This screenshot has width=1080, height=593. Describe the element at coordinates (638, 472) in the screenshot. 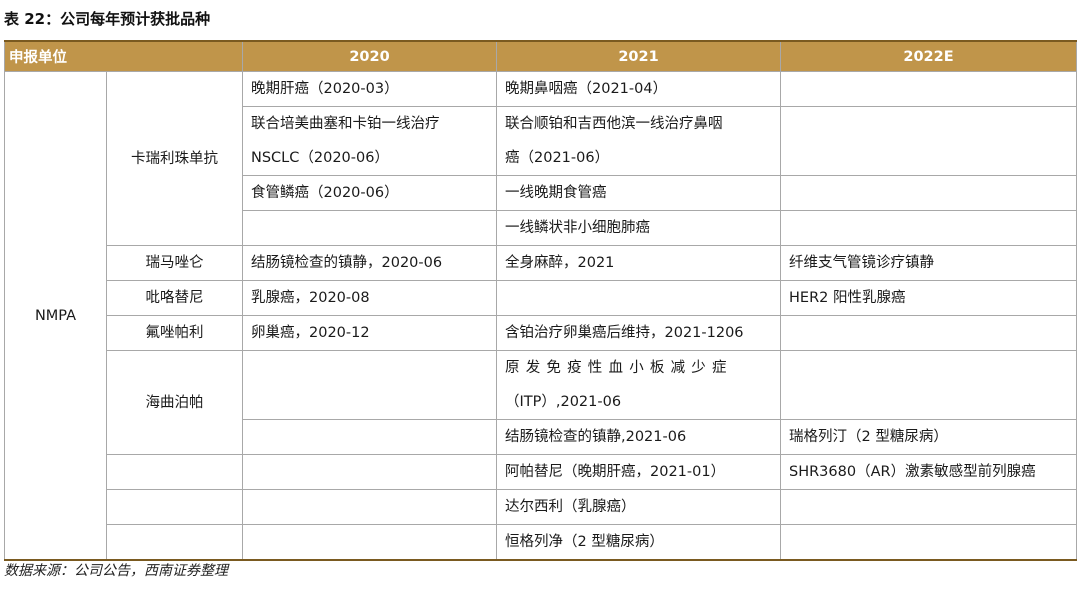

I see `cell: 阿帕替尼（晚期肝癌，2021-01）` at that location.